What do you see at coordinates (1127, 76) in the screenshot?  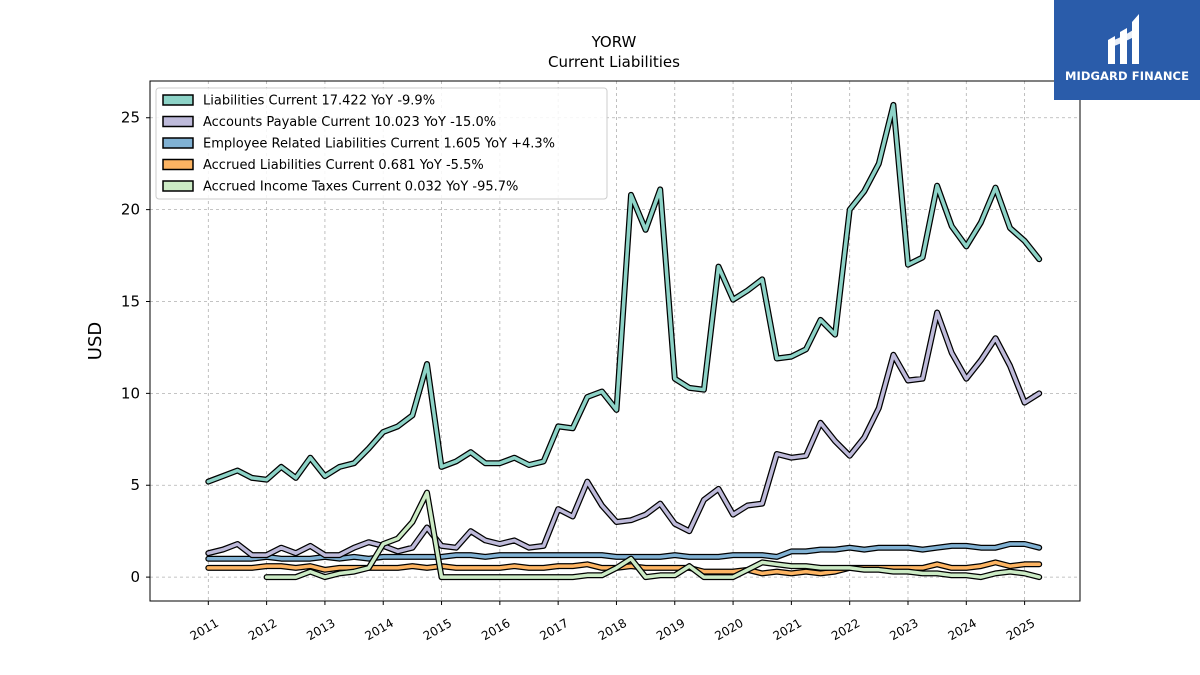 I see `logo-text: MIDGARD FINANCE` at bounding box center [1127, 76].